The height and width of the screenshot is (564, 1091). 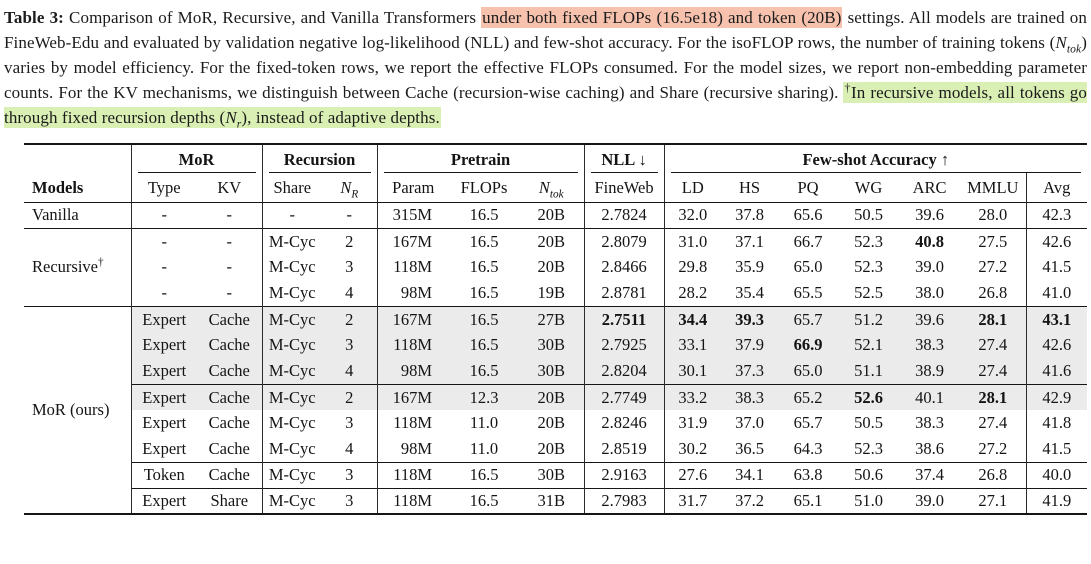 I want to click on model-label: MoR (ours), so click(x=77, y=410).